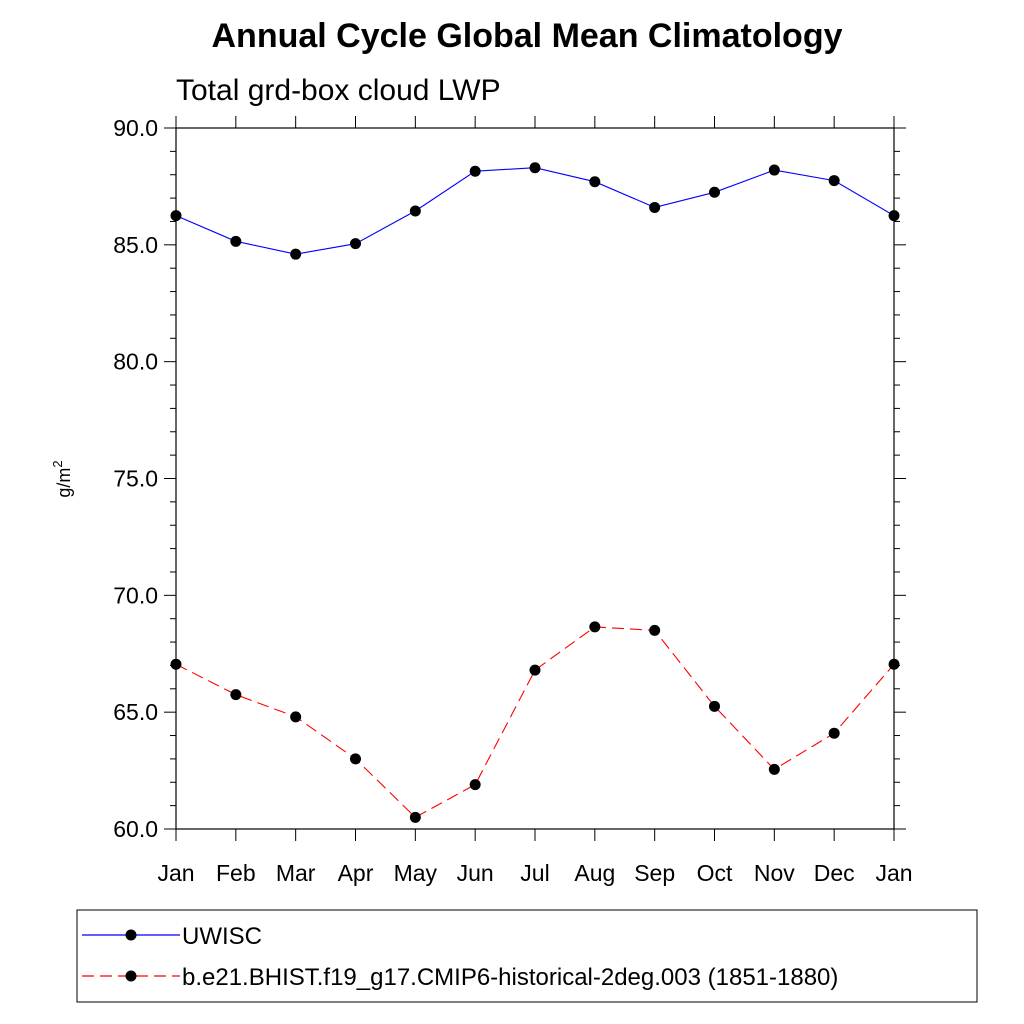 This screenshot has width=1024, height=1024. Describe the element at coordinates (594, 873) in the screenshot. I see `x-tick-label: Aug` at that location.